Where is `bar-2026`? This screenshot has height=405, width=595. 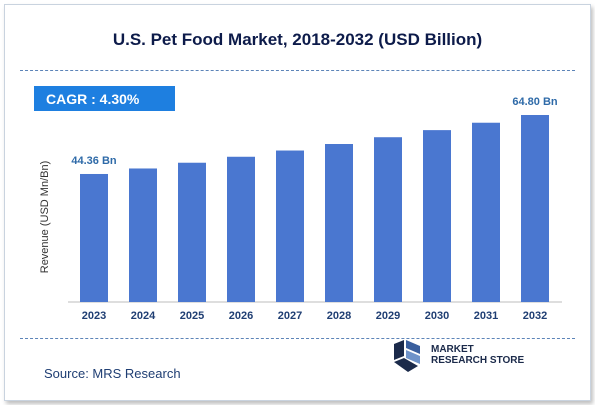 bar-2026 is located at coordinates (241, 229).